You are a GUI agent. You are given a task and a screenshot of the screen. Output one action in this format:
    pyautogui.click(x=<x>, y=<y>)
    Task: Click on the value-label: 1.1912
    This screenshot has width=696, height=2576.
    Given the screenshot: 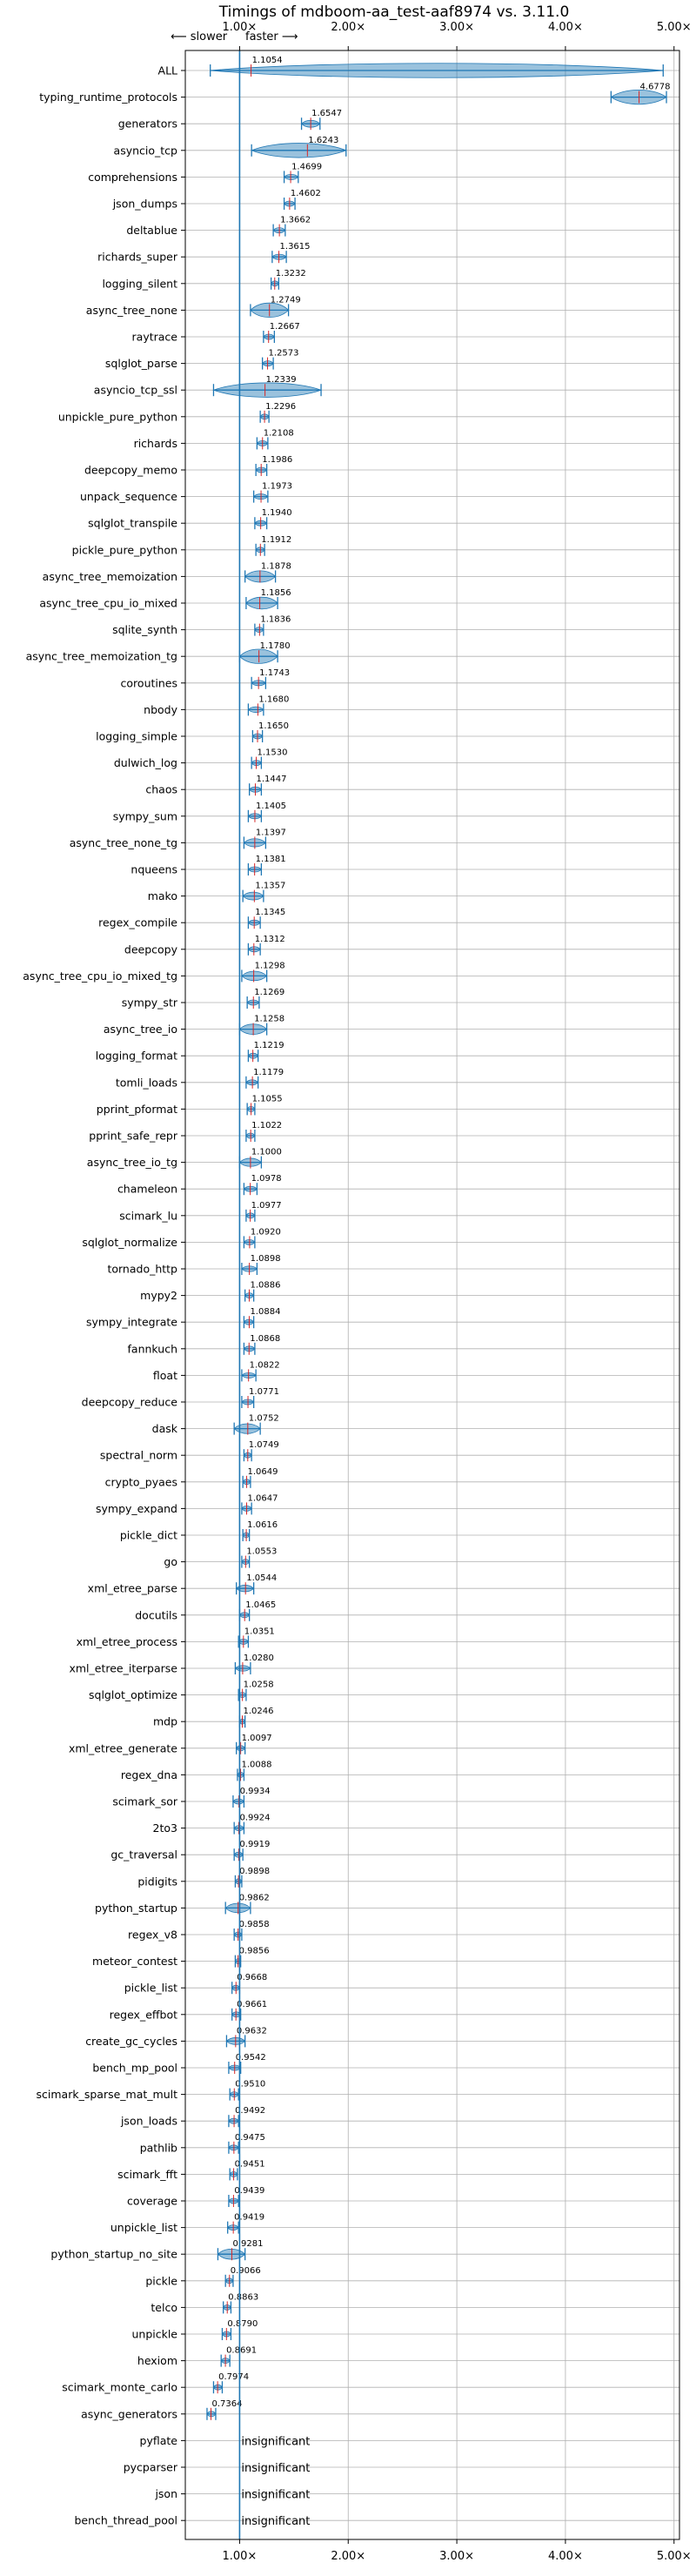 What is the action you would take?
    pyautogui.click(x=276, y=540)
    